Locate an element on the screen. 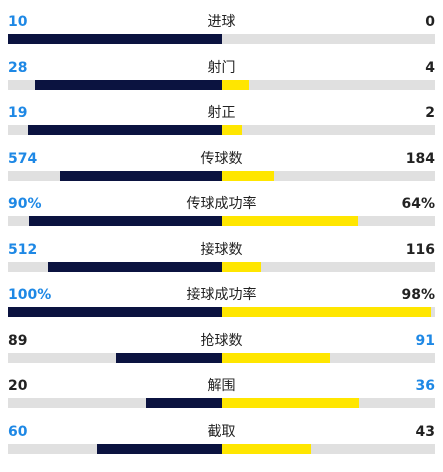  stat-row: 90% 传球成功率 64% is located at coordinates (221, 216).